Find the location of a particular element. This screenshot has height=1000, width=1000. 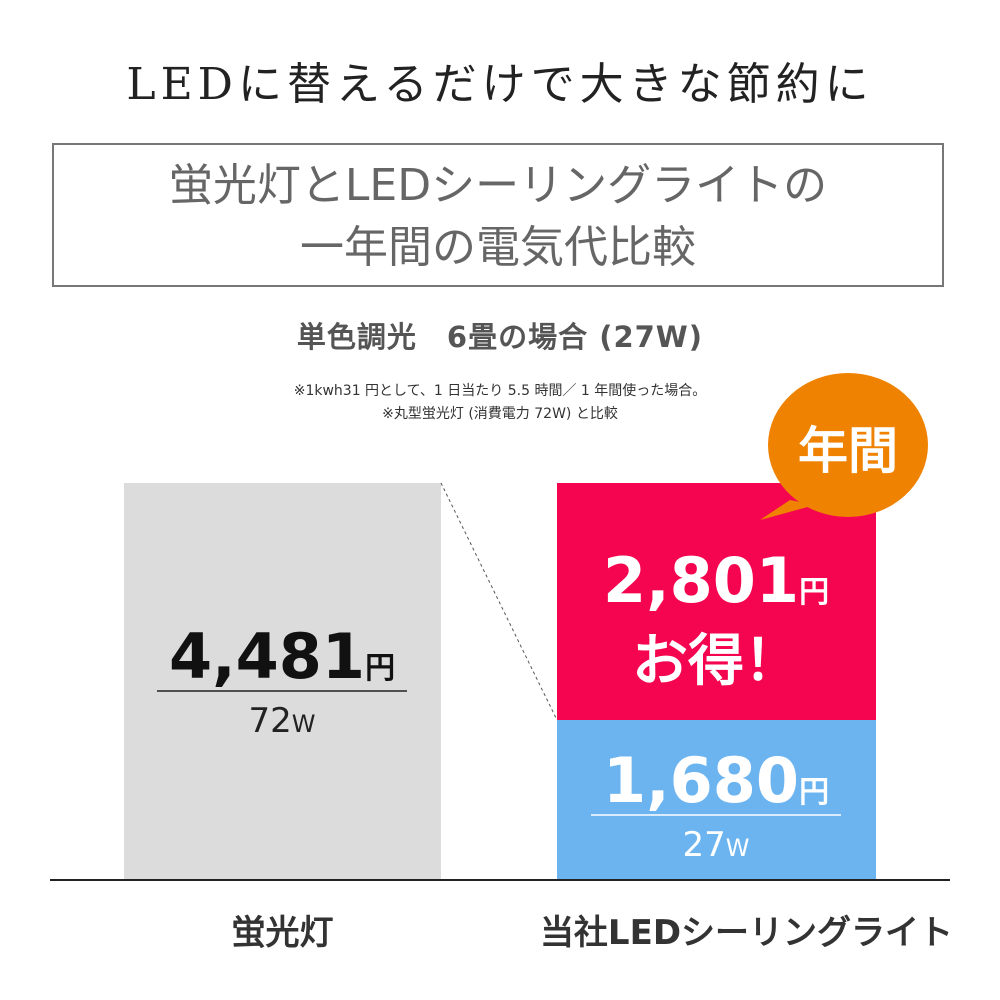

saving-text: お得！ is located at coordinates (716, 661).